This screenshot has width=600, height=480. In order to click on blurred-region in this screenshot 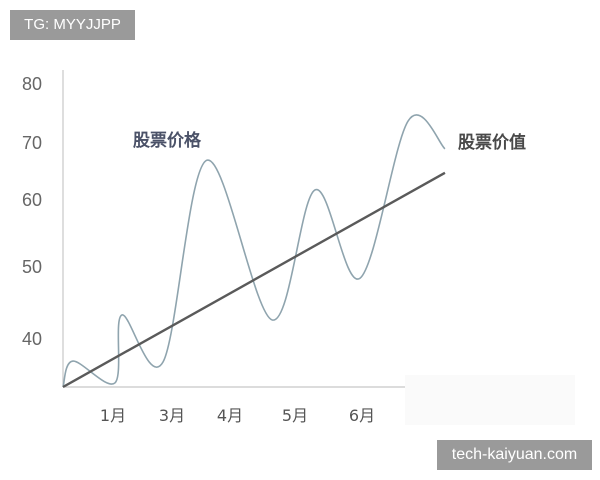, I will do `click(490, 400)`.